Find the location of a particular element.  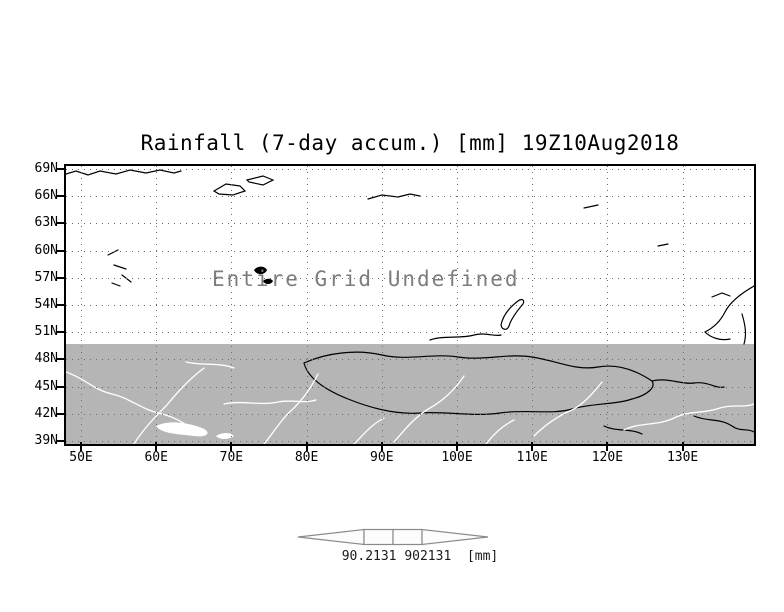

lat-tick-label: 45N is located at coordinates (46, 386).